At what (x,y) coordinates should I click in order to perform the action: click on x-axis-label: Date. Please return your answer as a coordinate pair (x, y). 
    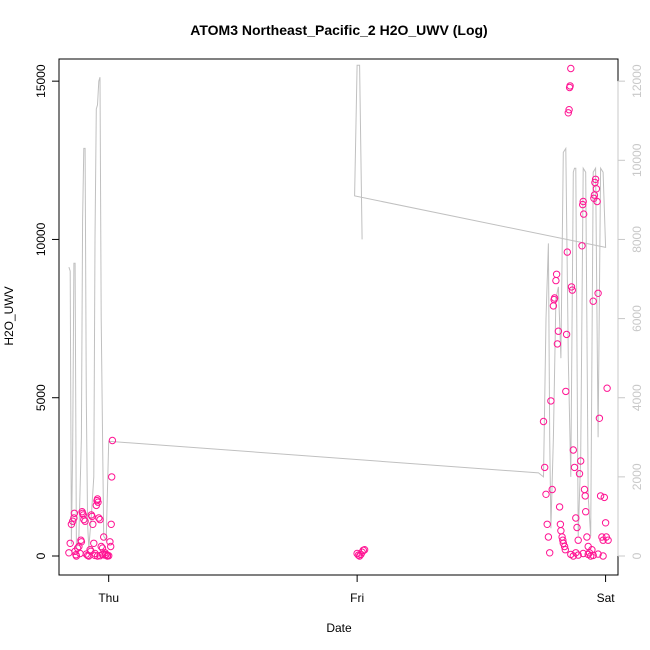
    Looking at the image, I should click on (339, 628).